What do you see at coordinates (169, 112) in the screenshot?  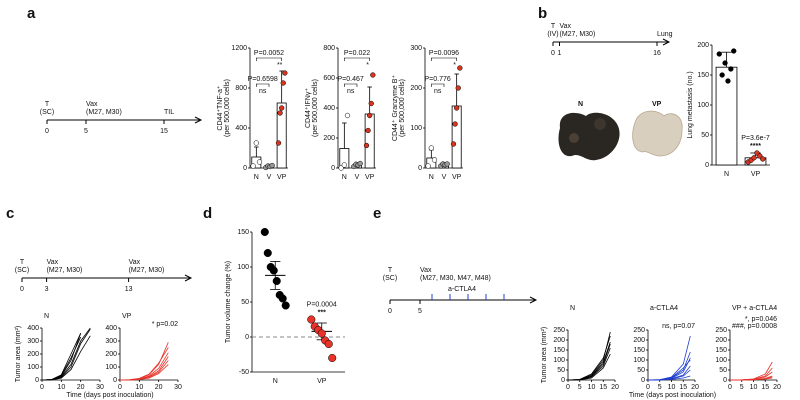 I see `timeline-label: TIL` at bounding box center [169, 112].